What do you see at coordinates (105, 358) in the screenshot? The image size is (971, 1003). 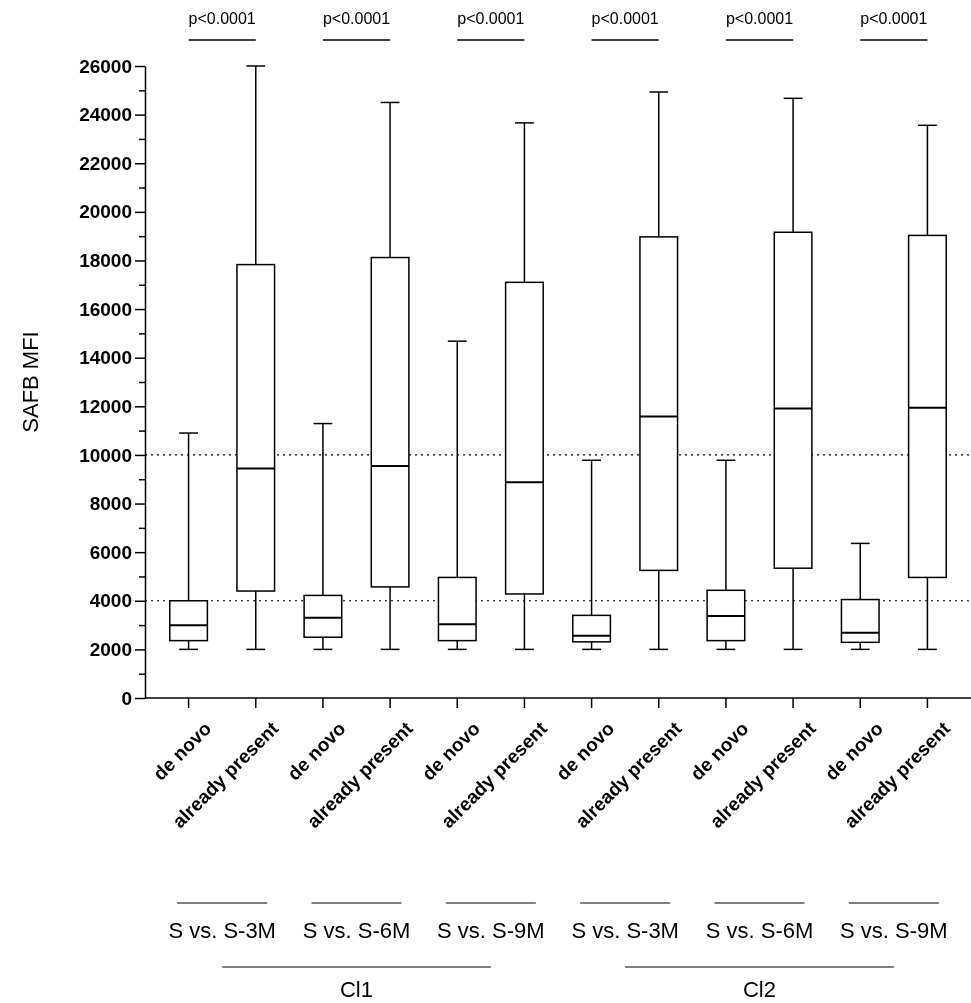 I see `y-tick-label: 14000` at bounding box center [105, 358].